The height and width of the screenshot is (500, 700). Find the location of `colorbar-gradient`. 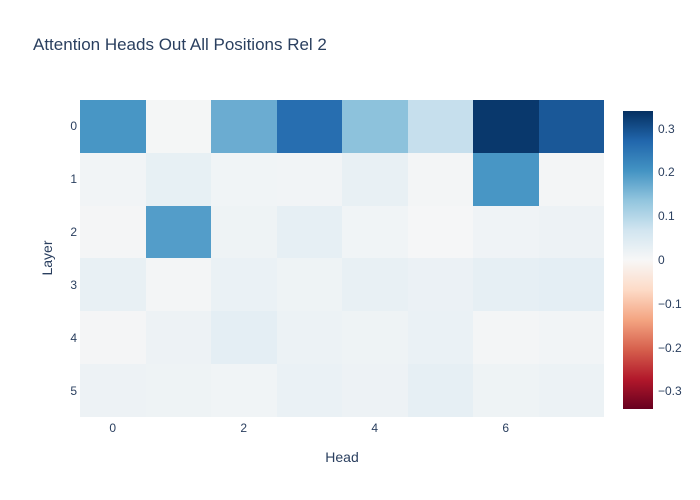

colorbar-gradient is located at coordinates (638, 260).